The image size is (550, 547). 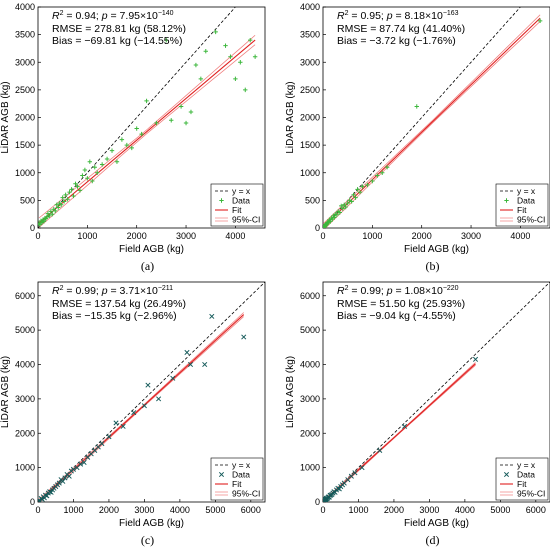 I want to click on stats-fragment: −140, so click(x=166, y=13).